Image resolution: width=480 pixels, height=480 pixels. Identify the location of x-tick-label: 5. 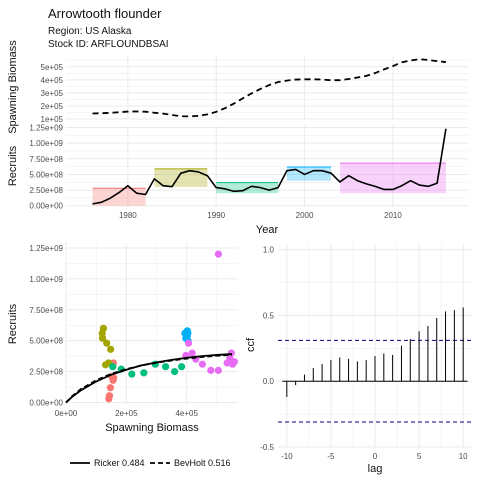
(419, 456).